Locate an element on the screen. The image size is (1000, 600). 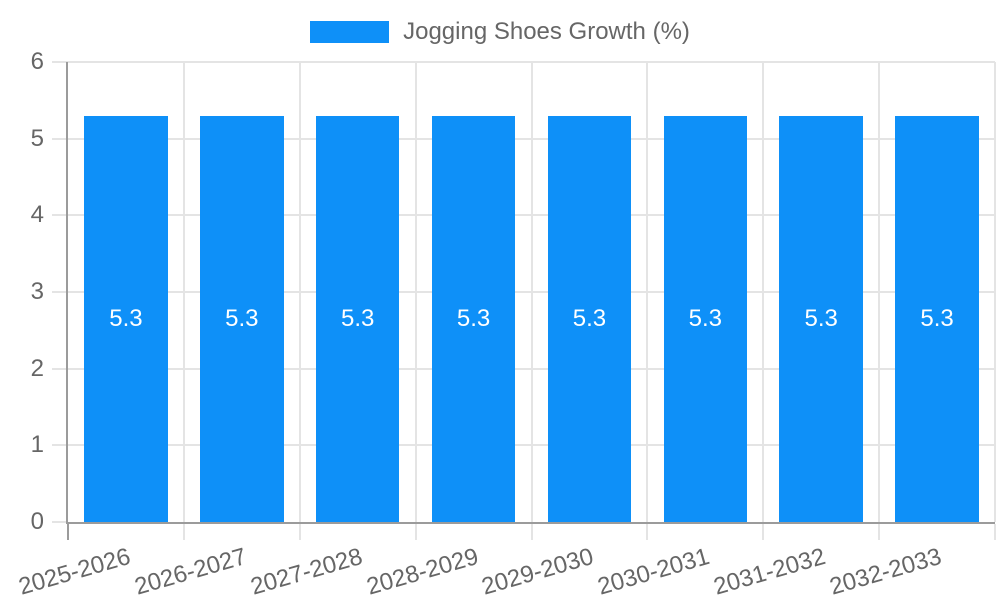
legend-color-swatch is located at coordinates (350, 32).